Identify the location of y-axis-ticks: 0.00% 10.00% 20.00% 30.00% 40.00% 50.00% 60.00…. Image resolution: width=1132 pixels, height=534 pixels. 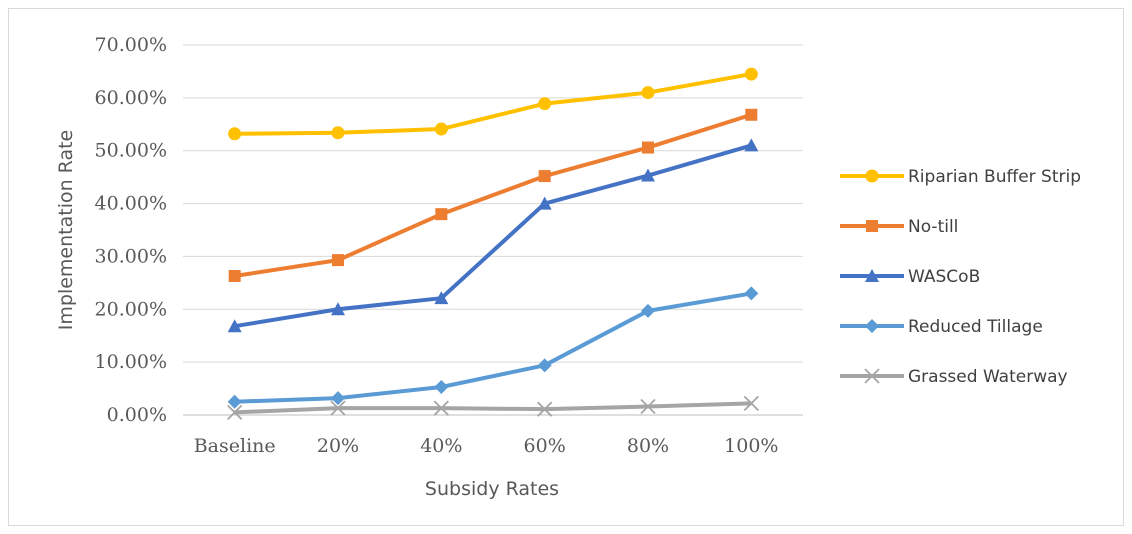
(131, 230).